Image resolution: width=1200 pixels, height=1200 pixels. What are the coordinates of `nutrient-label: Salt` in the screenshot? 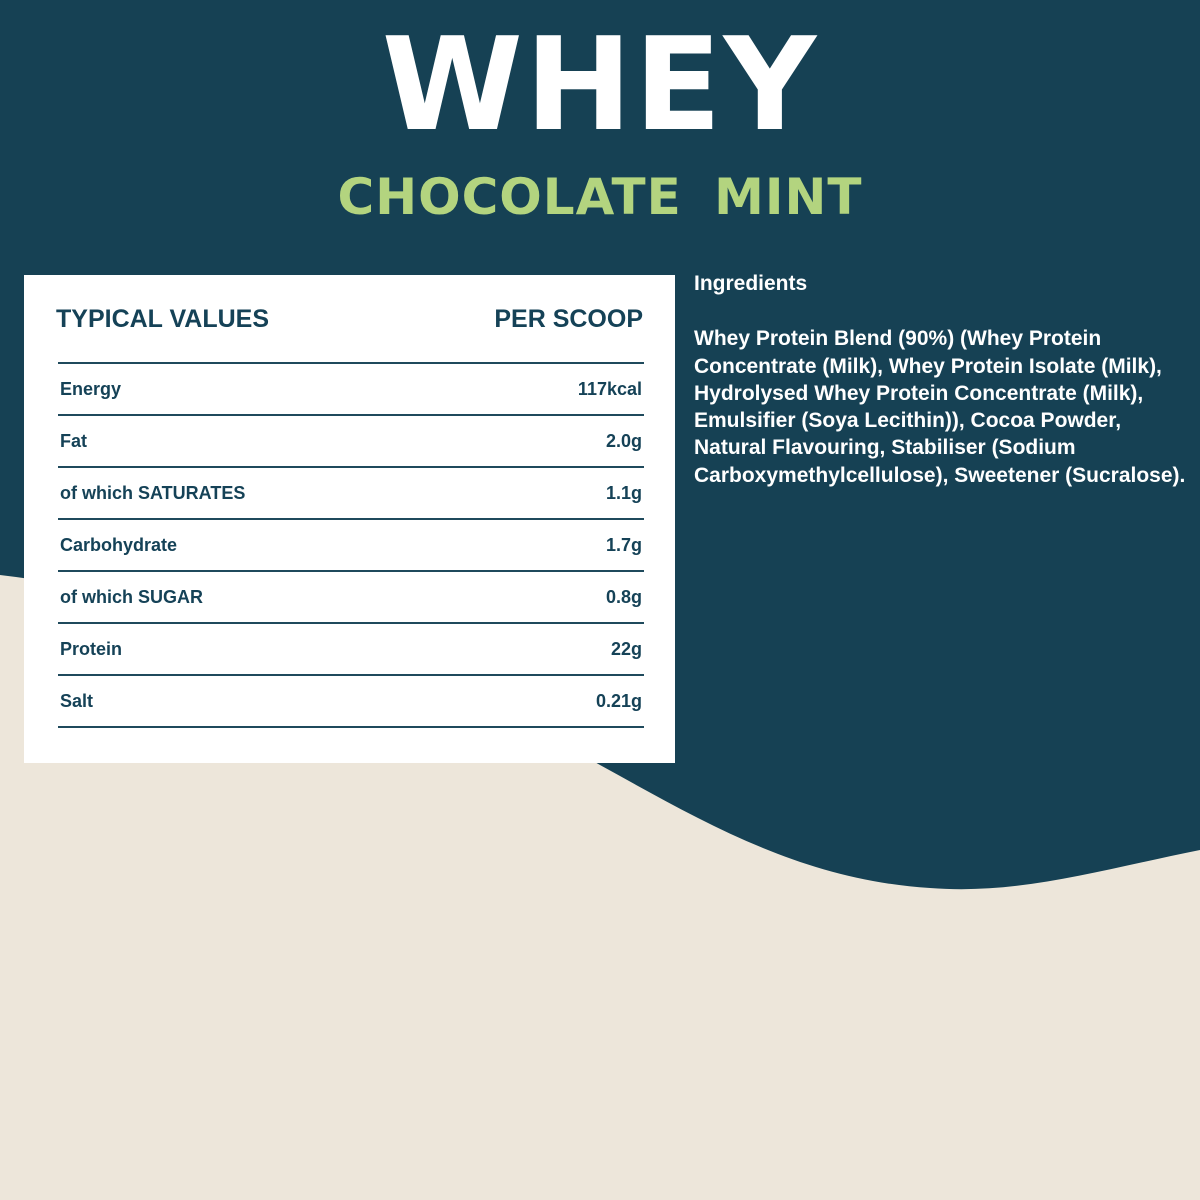 It's located at (77, 700).